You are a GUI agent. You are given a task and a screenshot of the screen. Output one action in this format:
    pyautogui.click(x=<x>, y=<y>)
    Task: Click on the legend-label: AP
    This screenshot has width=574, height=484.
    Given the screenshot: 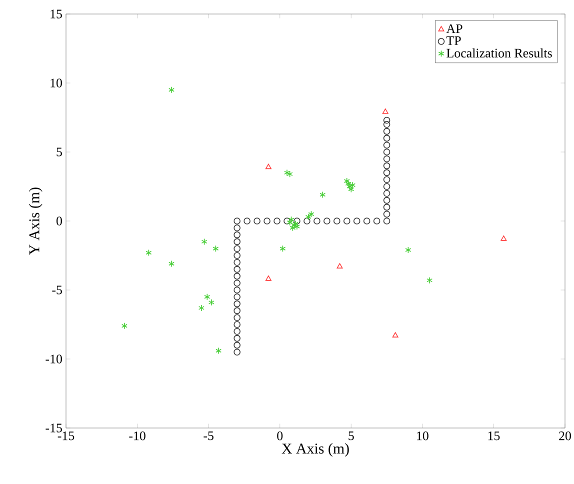 What is the action you would take?
    pyautogui.click(x=454, y=28)
    